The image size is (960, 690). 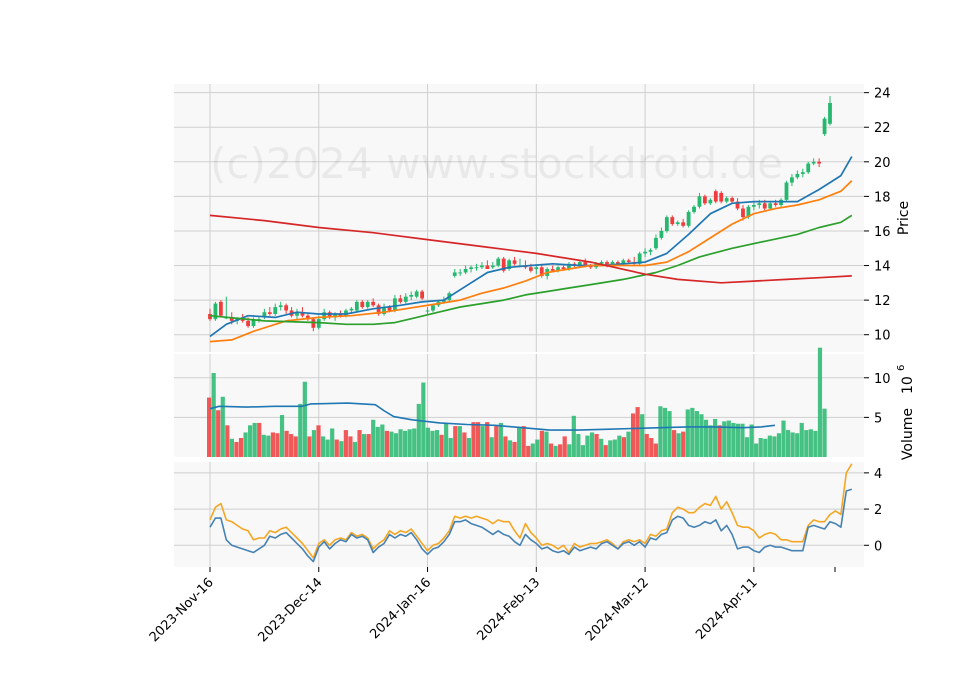 I want to click on volume-axis-title: Volume 10 6, so click(x=906, y=412).